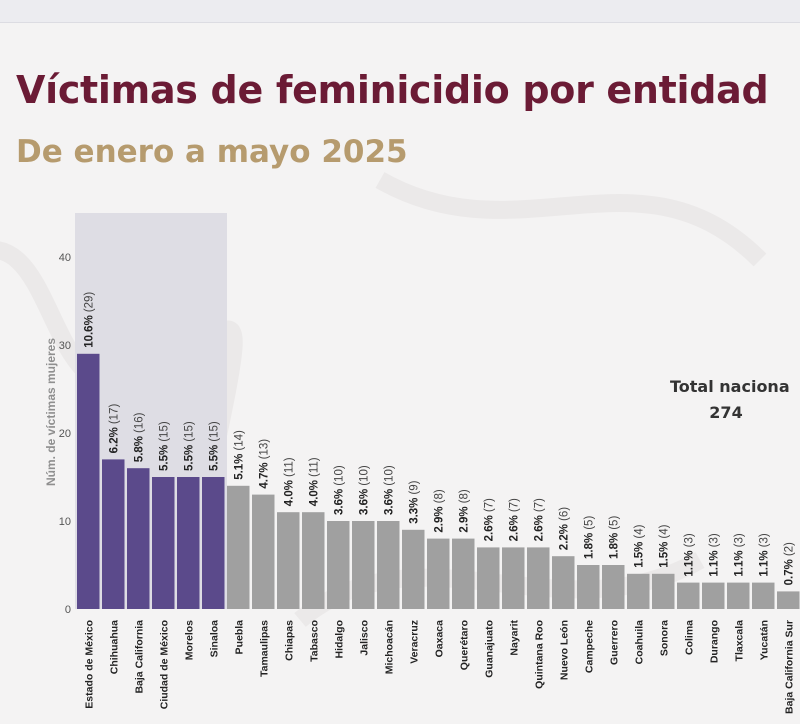 The image size is (800, 724). Describe the element at coordinates (689, 563) in the screenshot. I see `percent-label: 1.1%` at that location.